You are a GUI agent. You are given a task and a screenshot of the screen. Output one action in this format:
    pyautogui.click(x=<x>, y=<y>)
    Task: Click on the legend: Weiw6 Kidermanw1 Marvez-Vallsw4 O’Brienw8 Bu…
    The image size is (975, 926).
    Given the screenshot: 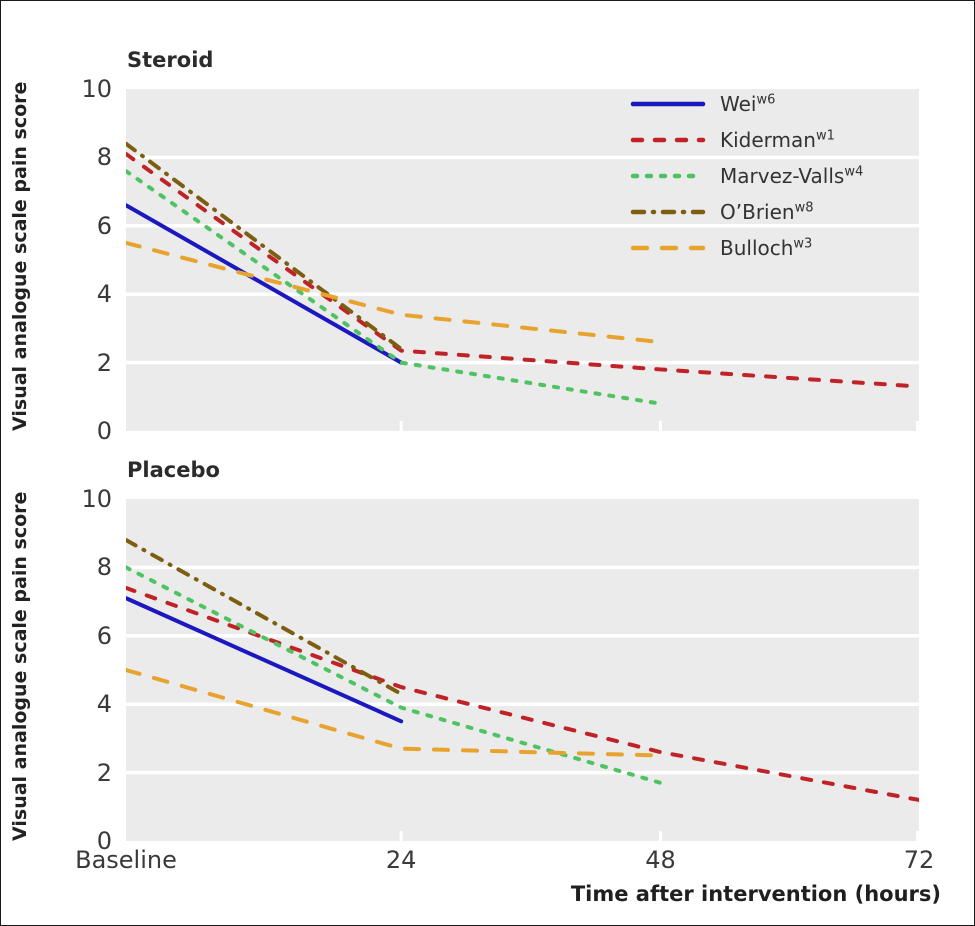 What is the action you would take?
    pyautogui.click(x=775, y=176)
    